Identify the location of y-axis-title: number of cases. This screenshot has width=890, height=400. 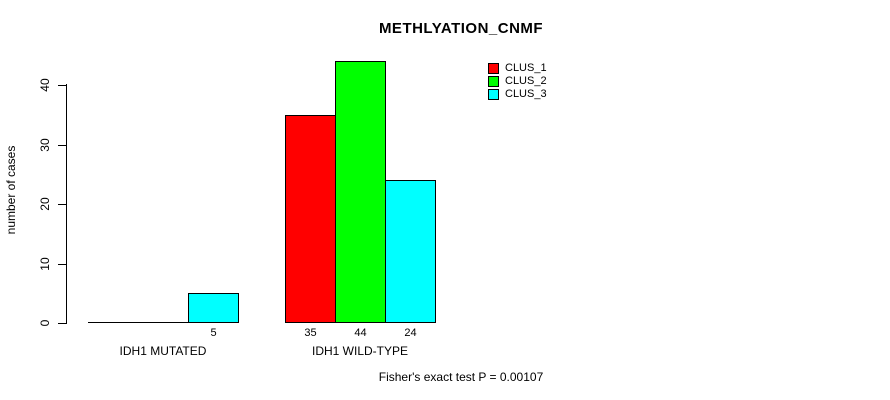
(11, 190).